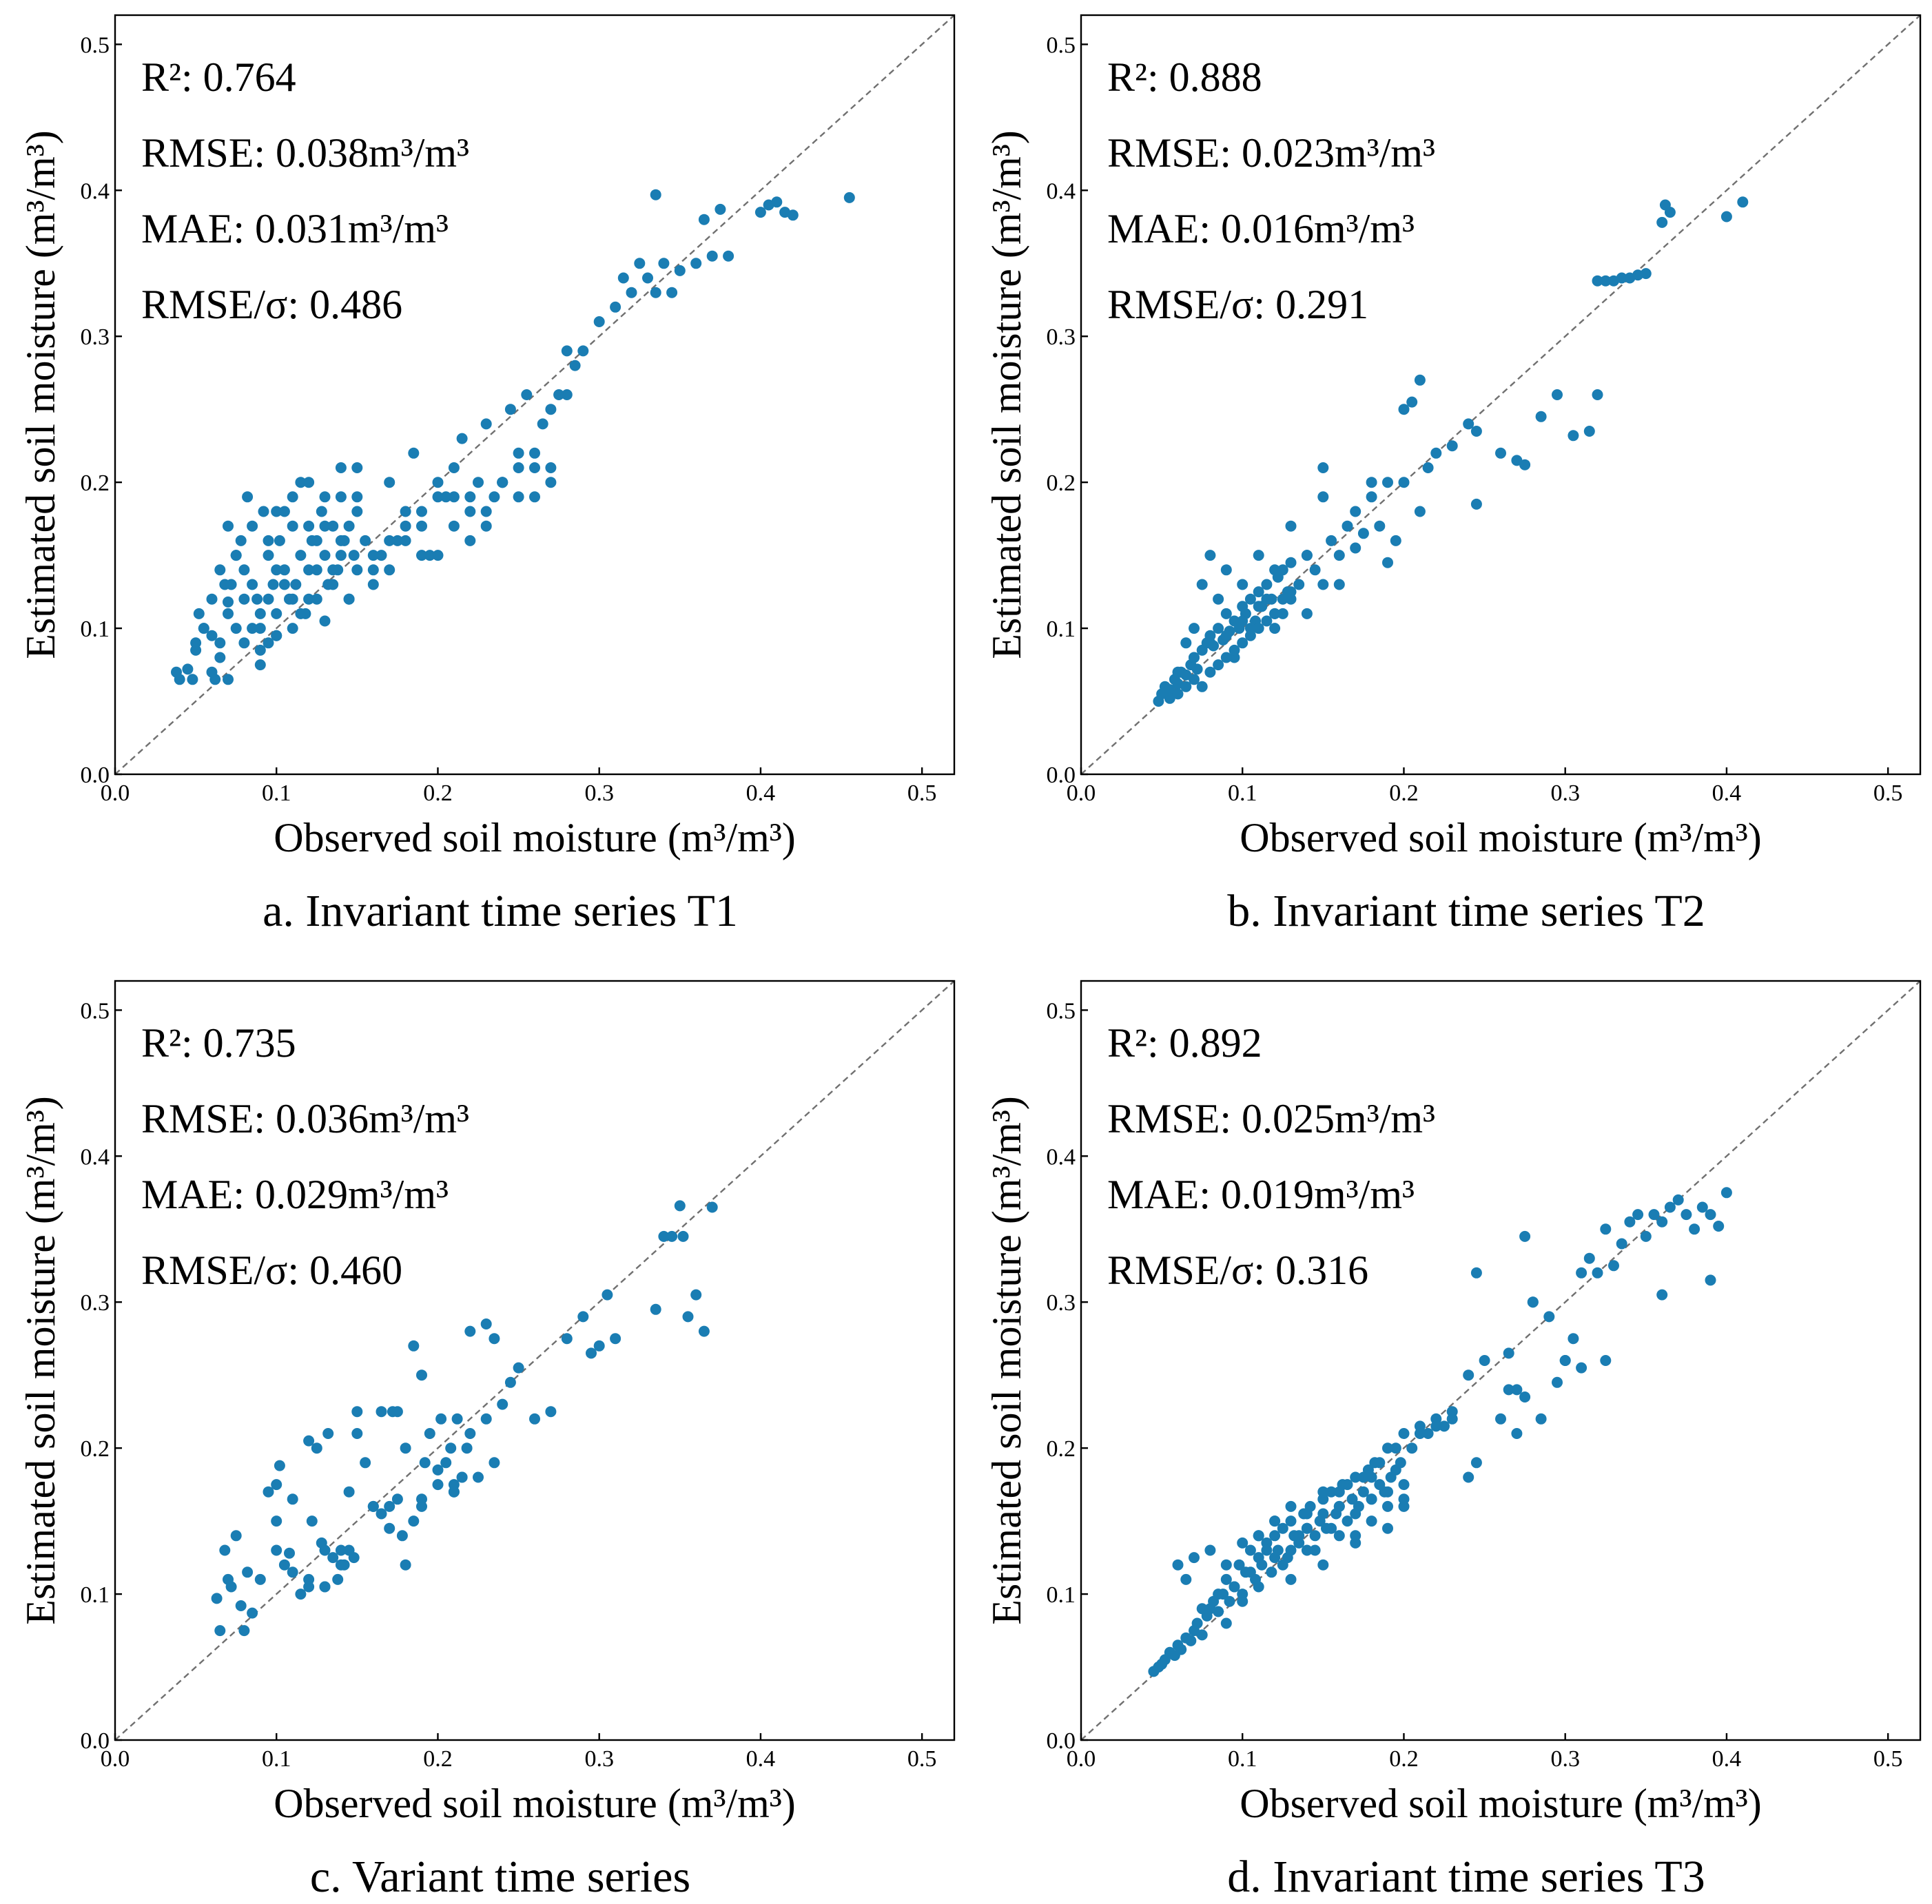  What do you see at coordinates (1061, 1595) in the screenshot?
I see `y-tick-label: 0.1` at bounding box center [1061, 1595].